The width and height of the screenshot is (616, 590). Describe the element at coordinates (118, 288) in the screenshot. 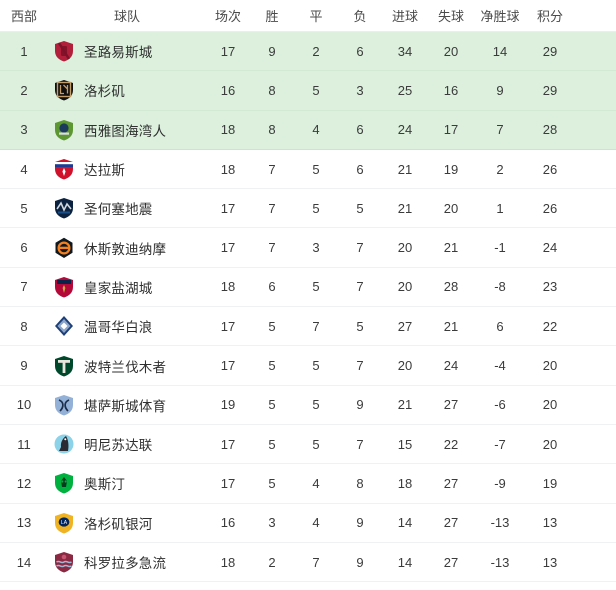

I see `team-name: 皇家盐湖城` at that location.